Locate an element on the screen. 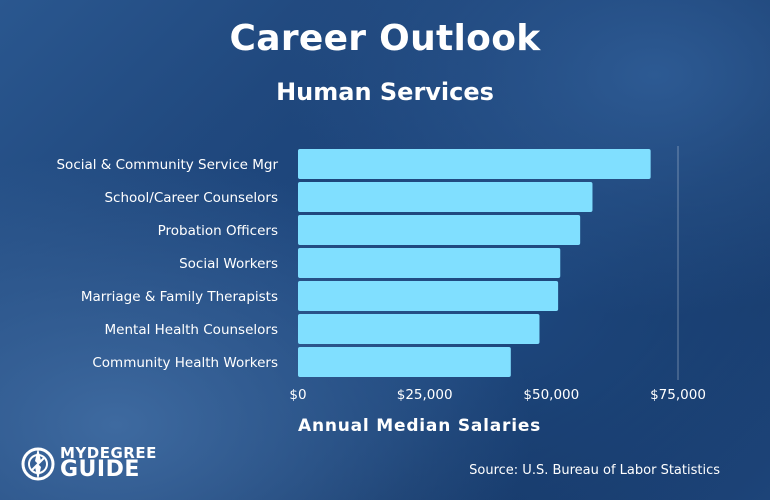 The image size is (770, 500). source-note: Source: U.S. Bureau of Labor Statistics is located at coordinates (594, 470).